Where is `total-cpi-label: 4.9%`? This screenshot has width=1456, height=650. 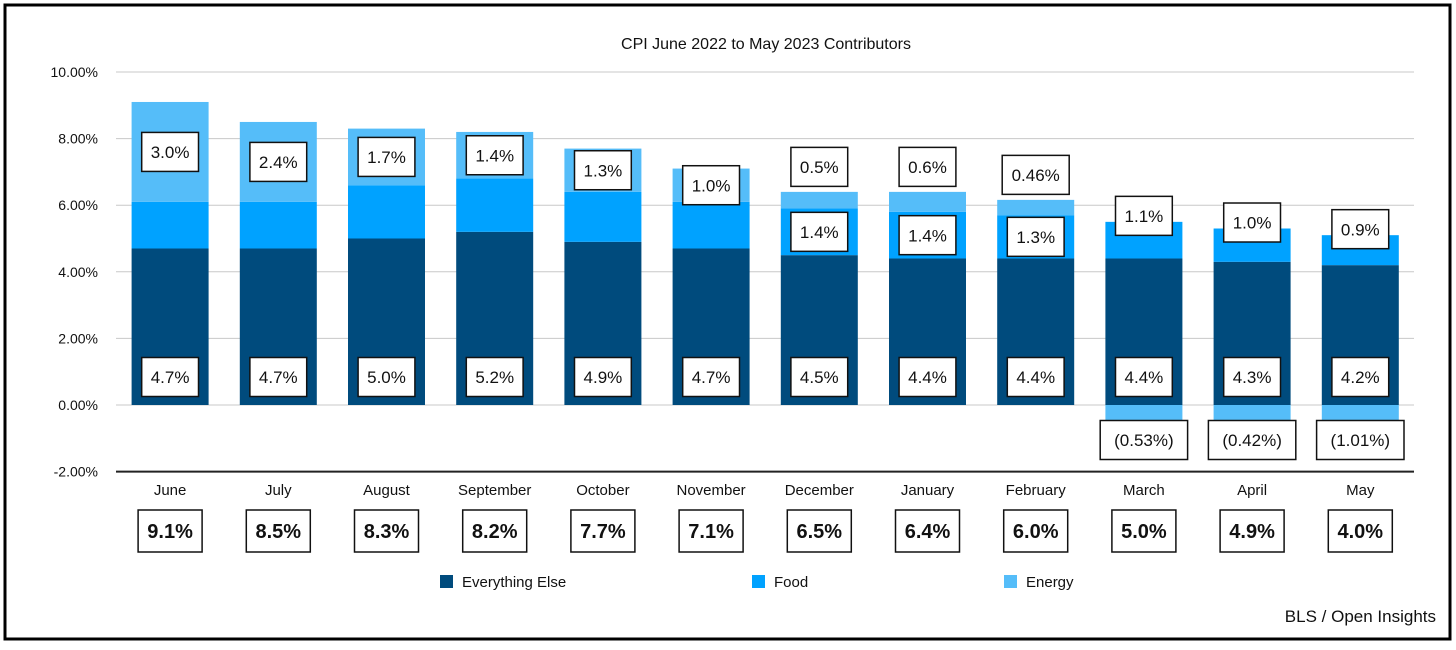
total-cpi-label: 4.9% is located at coordinates (1252, 532).